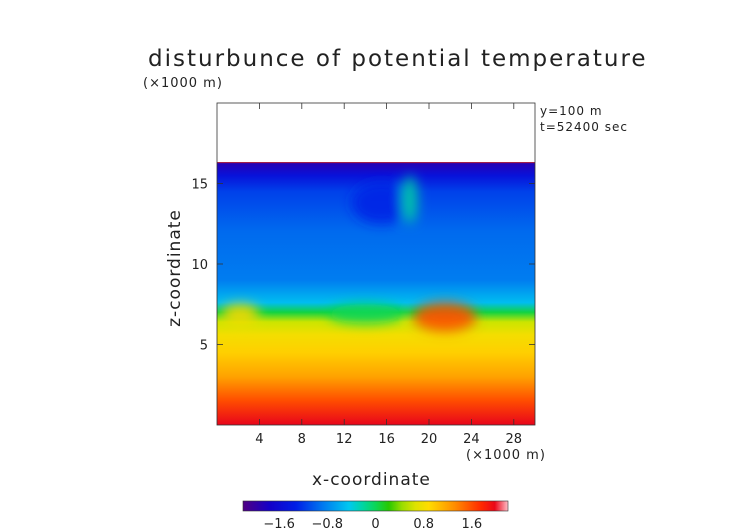 The image size is (752, 532). I want to click on colorbar: −1.6 −0.8 0 0.8 1.6, so click(375, 516).